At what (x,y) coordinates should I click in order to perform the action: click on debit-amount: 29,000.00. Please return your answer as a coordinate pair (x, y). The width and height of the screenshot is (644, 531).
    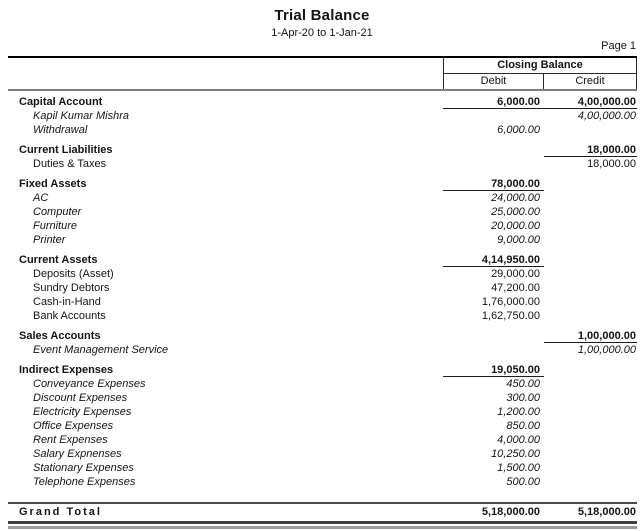
    Looking at the image, I should click on (515, 274).